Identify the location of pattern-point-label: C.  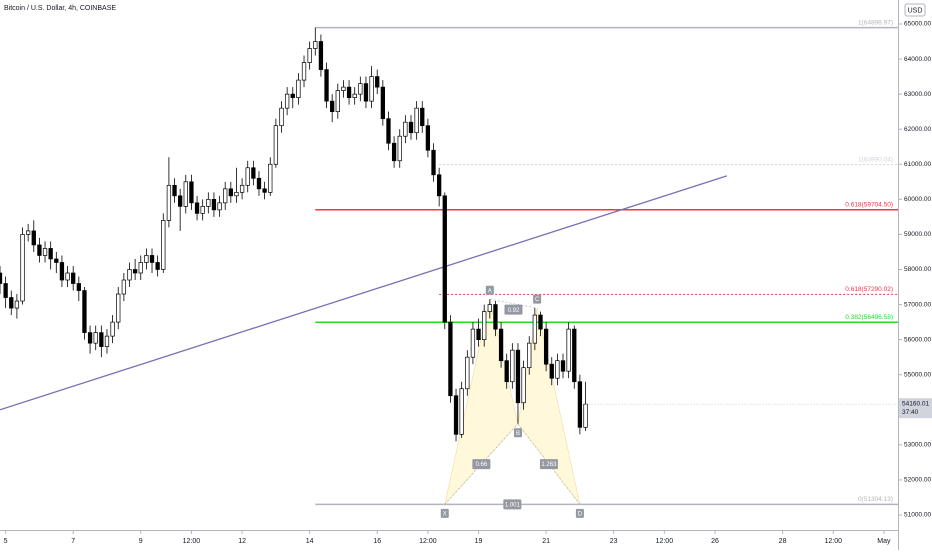
(537, 300).